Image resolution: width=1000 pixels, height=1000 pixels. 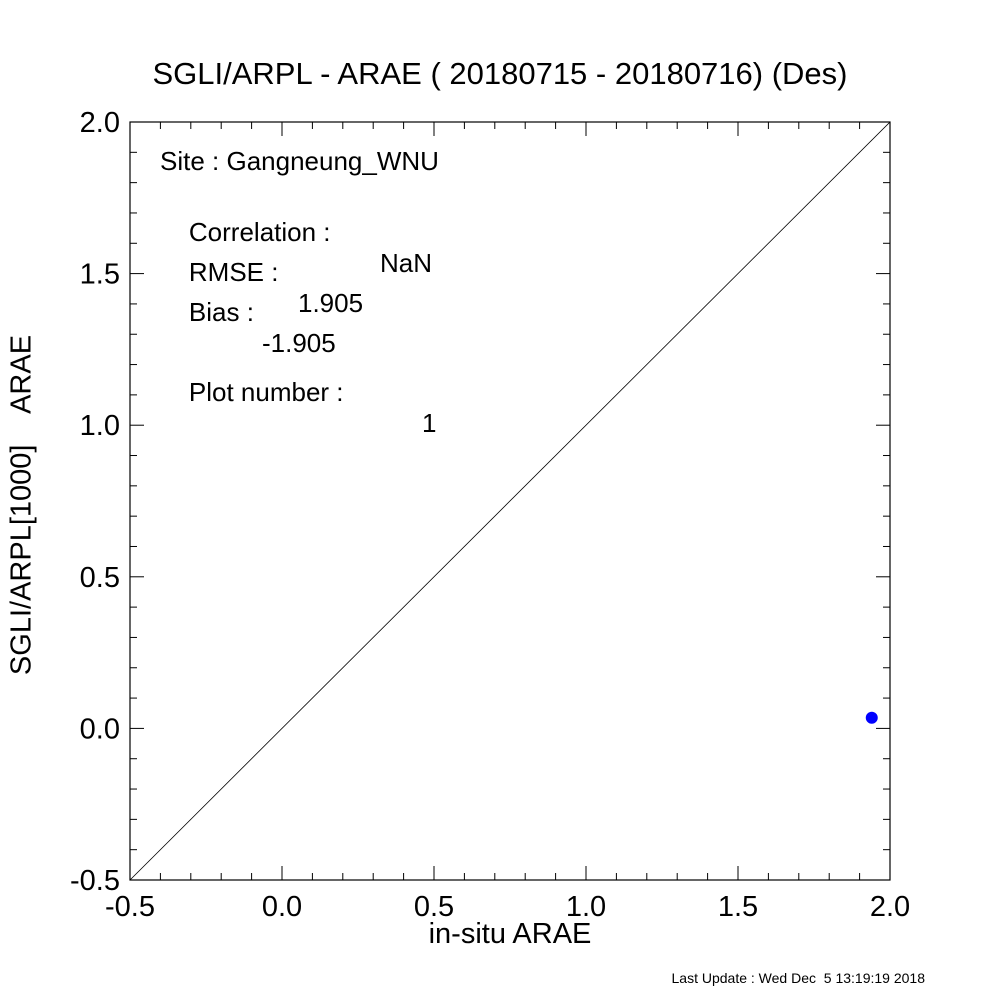 What do you see at coordinates (890, 907) in the screenshot?
I see `x-tick-label: 2.0` at bounding box center [890, 907].